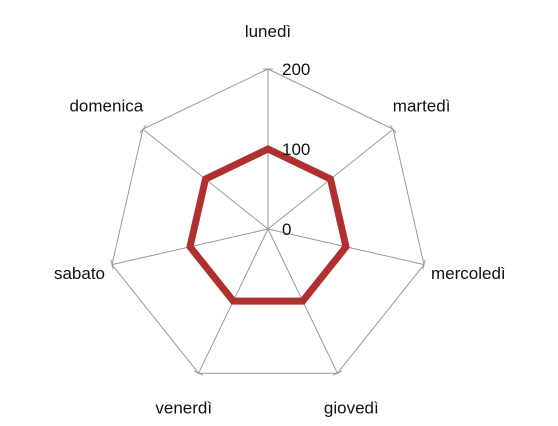 This screenshot has height=426, width=558. I want to click on tick-label-200: 200, so click(296, 69).